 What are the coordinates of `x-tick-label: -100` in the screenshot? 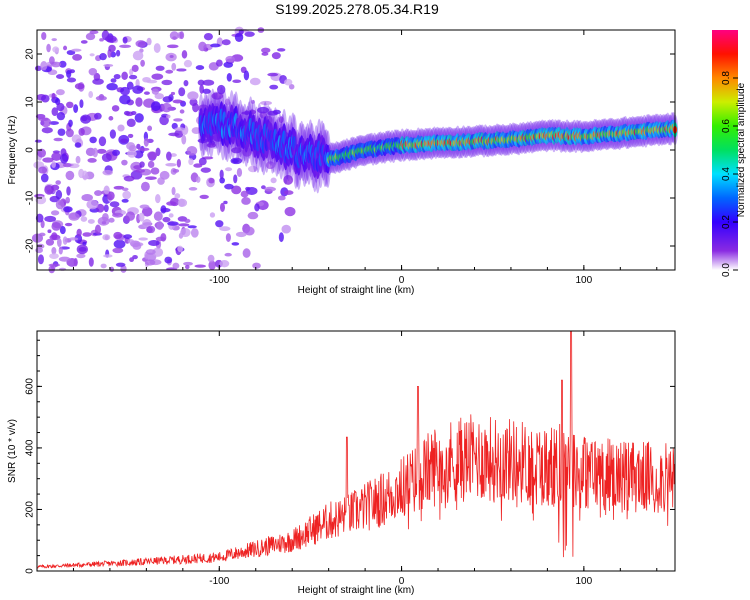 It's located at (219, 280).